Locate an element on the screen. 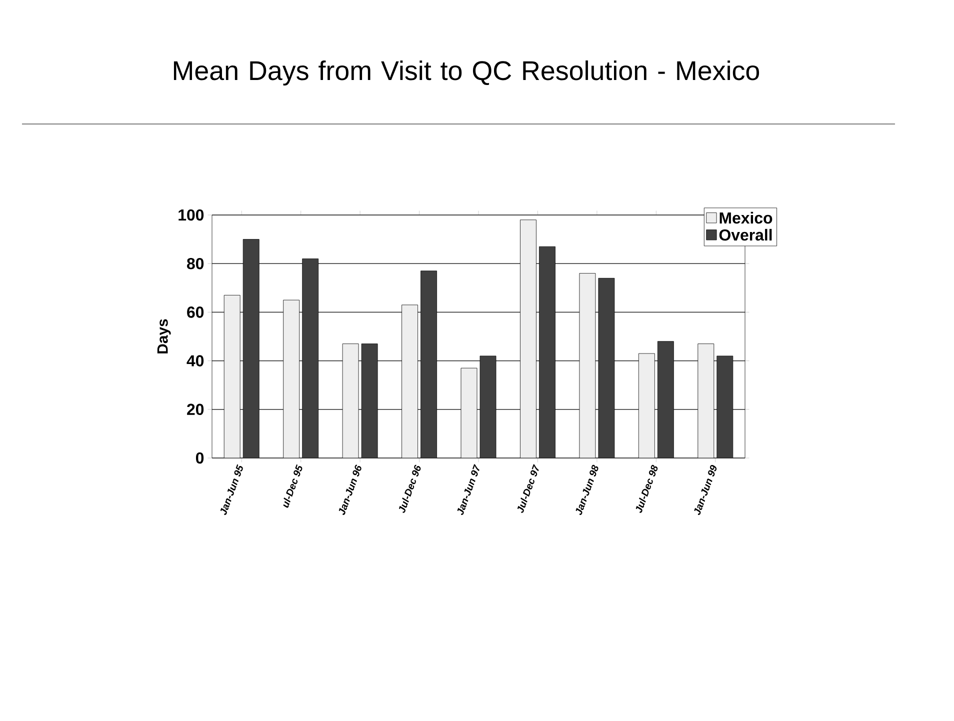  chart-title: Mean Days from Visit to QC Resolution - Mexico is located at coordinates (467, 73).